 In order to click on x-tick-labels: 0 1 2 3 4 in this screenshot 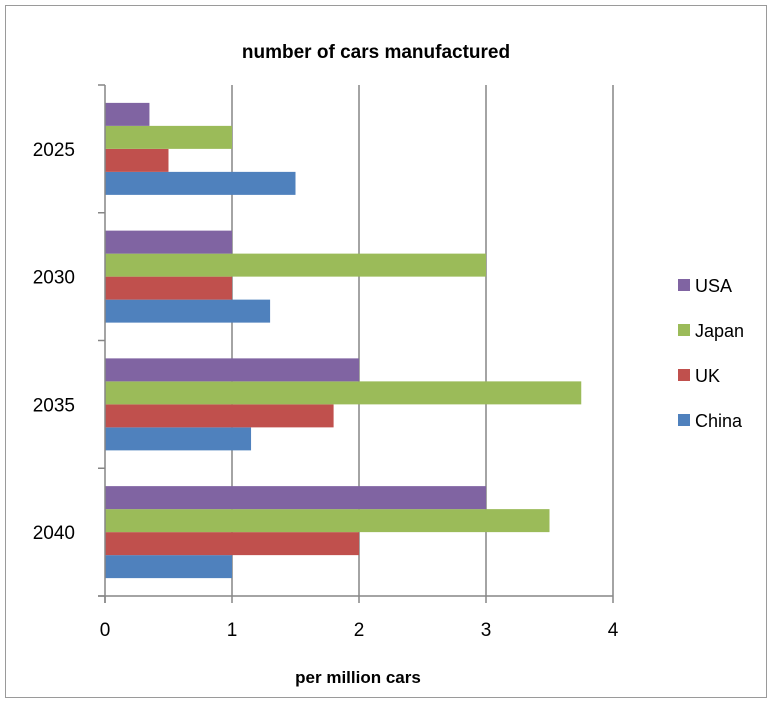, I will do `click(359, 630)`.